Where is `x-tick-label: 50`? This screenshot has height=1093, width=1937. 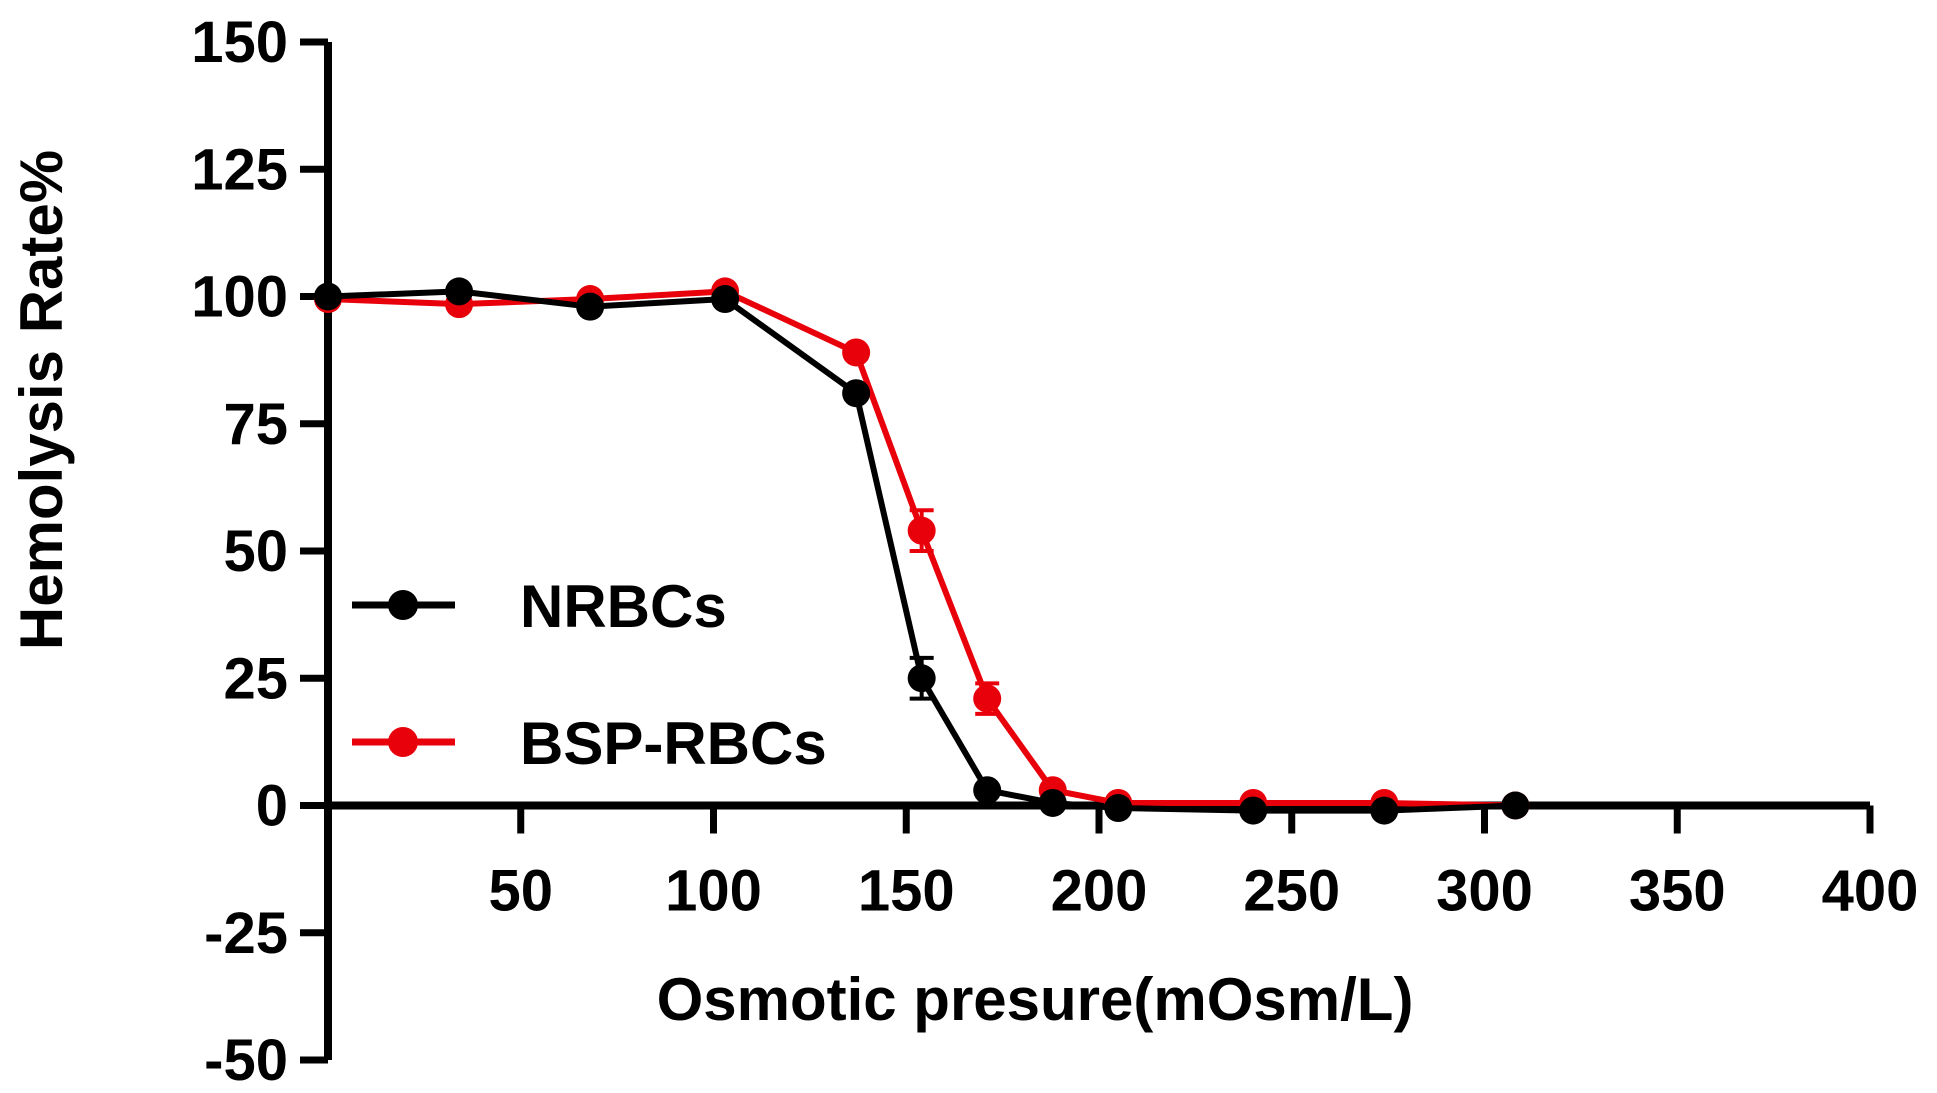 x-tick-label: 50 is located at coordinates (520, 891).